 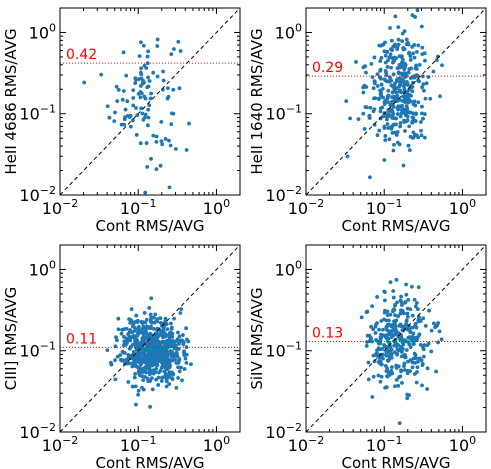 What do you see at coordinates (81, 339) in the screenshot?
I see `median-label: 0.11` at bounding box center [81, 339].